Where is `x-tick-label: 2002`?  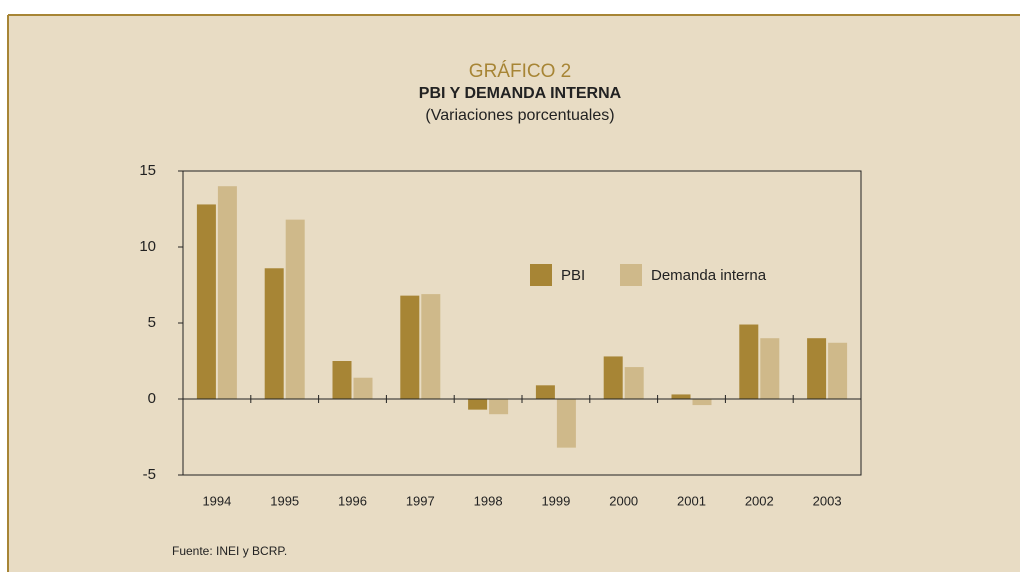
x-tick-label: 2002 is located at coordinates (759, 500).